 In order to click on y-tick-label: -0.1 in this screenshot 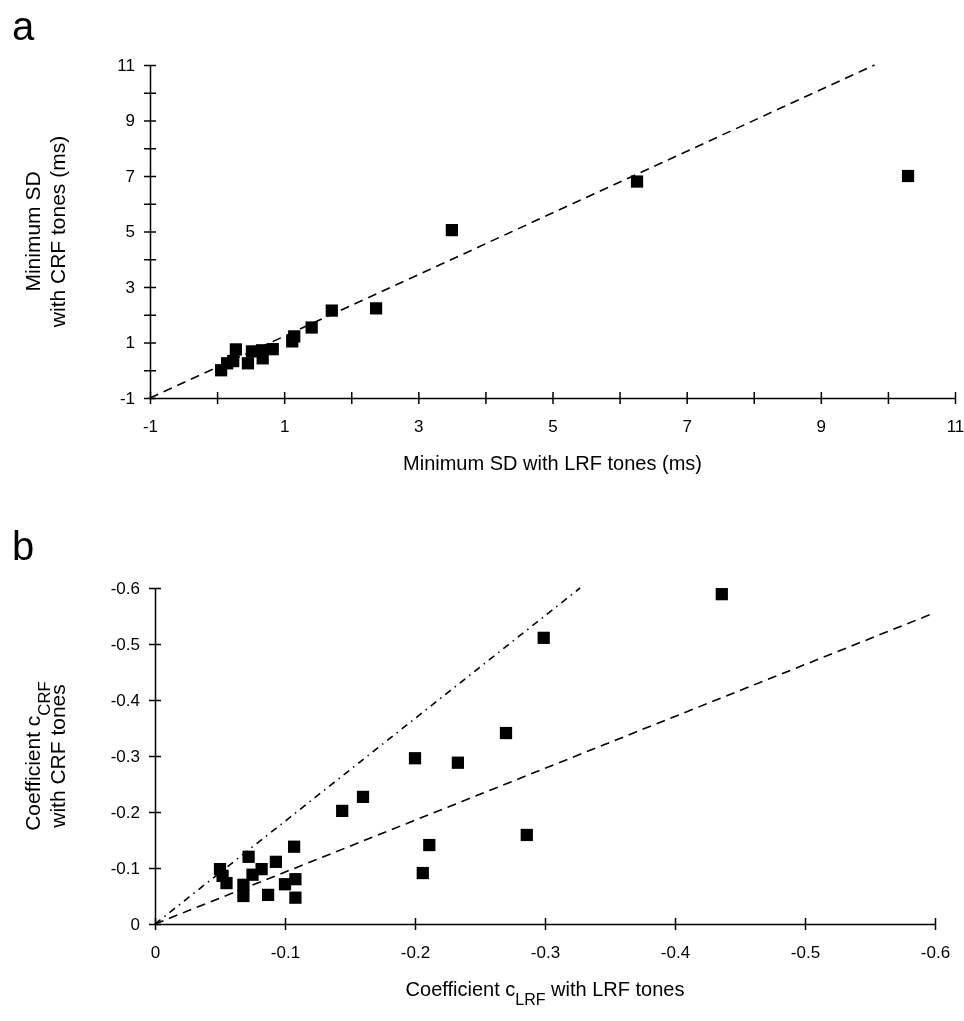, I will do `click(125, 868)`.